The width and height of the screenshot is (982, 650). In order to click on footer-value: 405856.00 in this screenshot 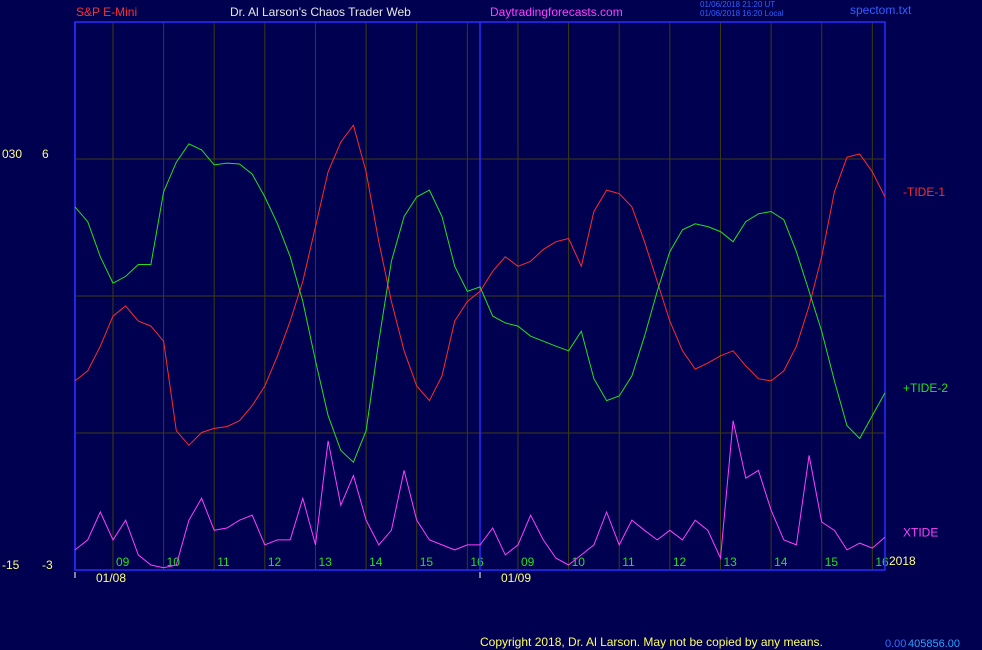, I will do `click(934, 644)`.